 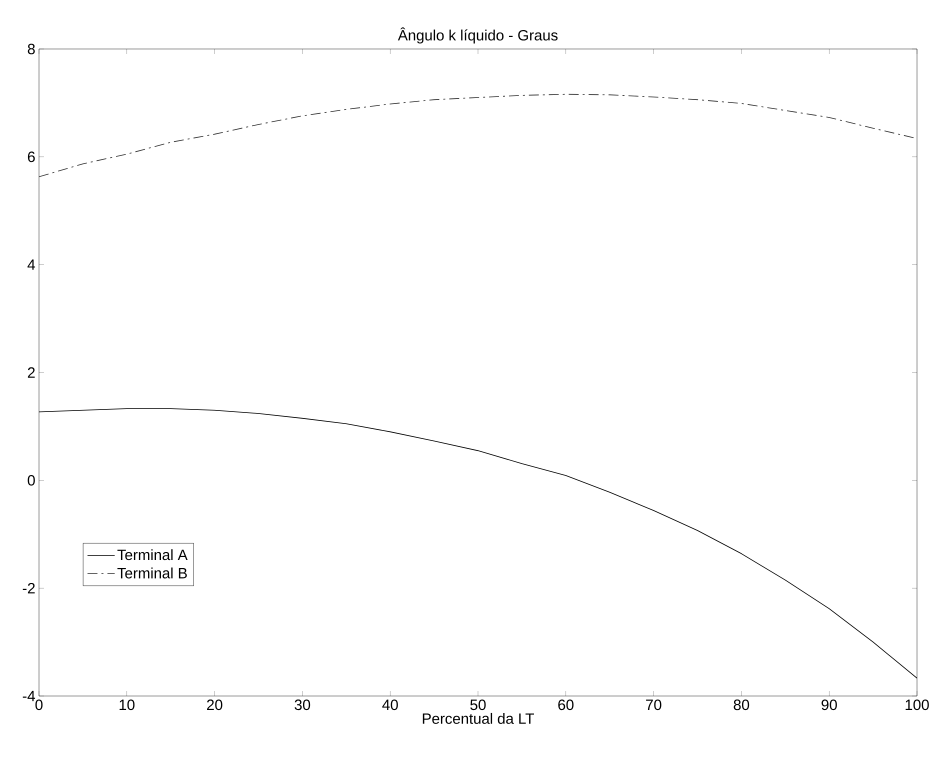 What do you see at coordinates (152, 572) in the screenshot?
I see `legend-label: Terminal B` at bounding box center [152, 572].